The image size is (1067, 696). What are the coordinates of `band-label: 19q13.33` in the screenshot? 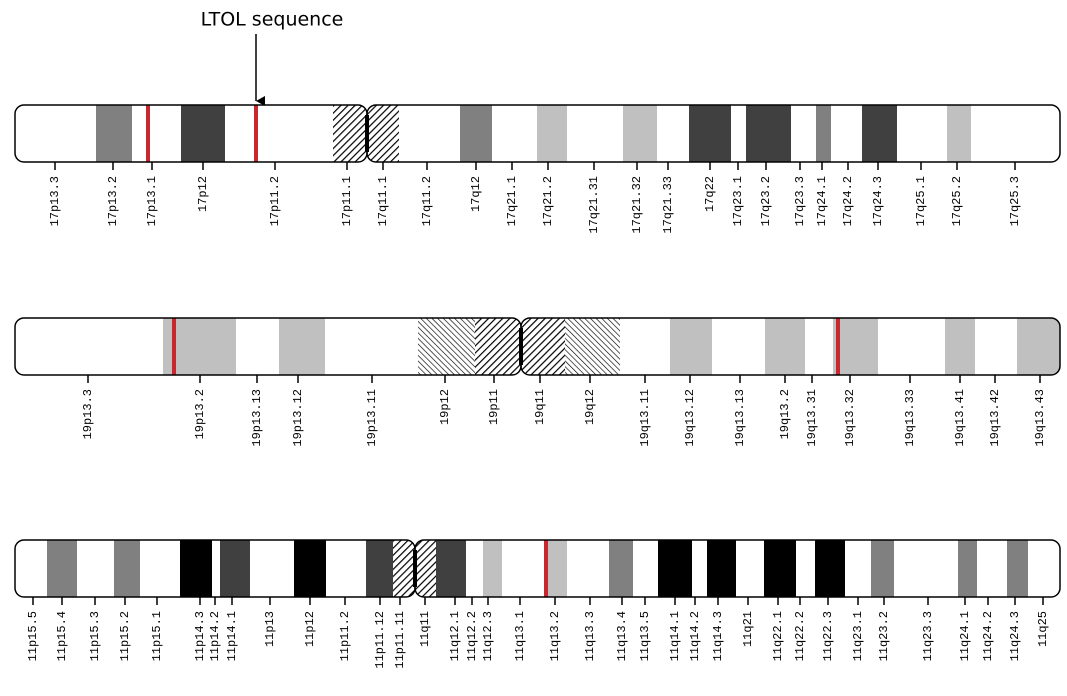 It's located at (910, 418).